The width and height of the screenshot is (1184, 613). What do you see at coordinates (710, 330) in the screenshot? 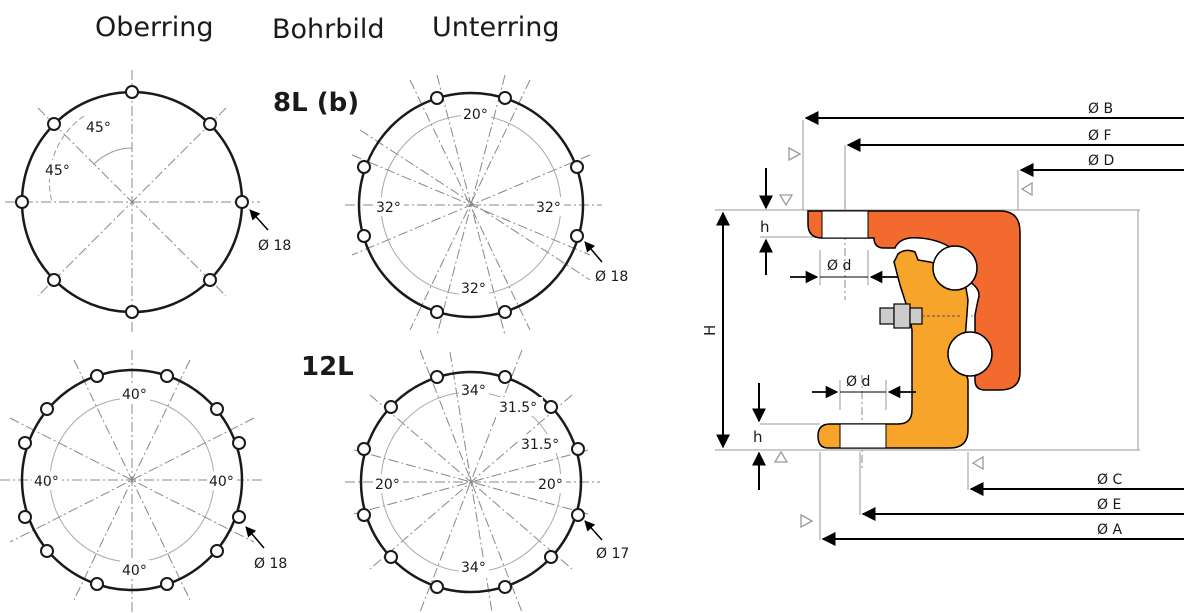
I see `height-label: H` at bounding box center [710, 330].